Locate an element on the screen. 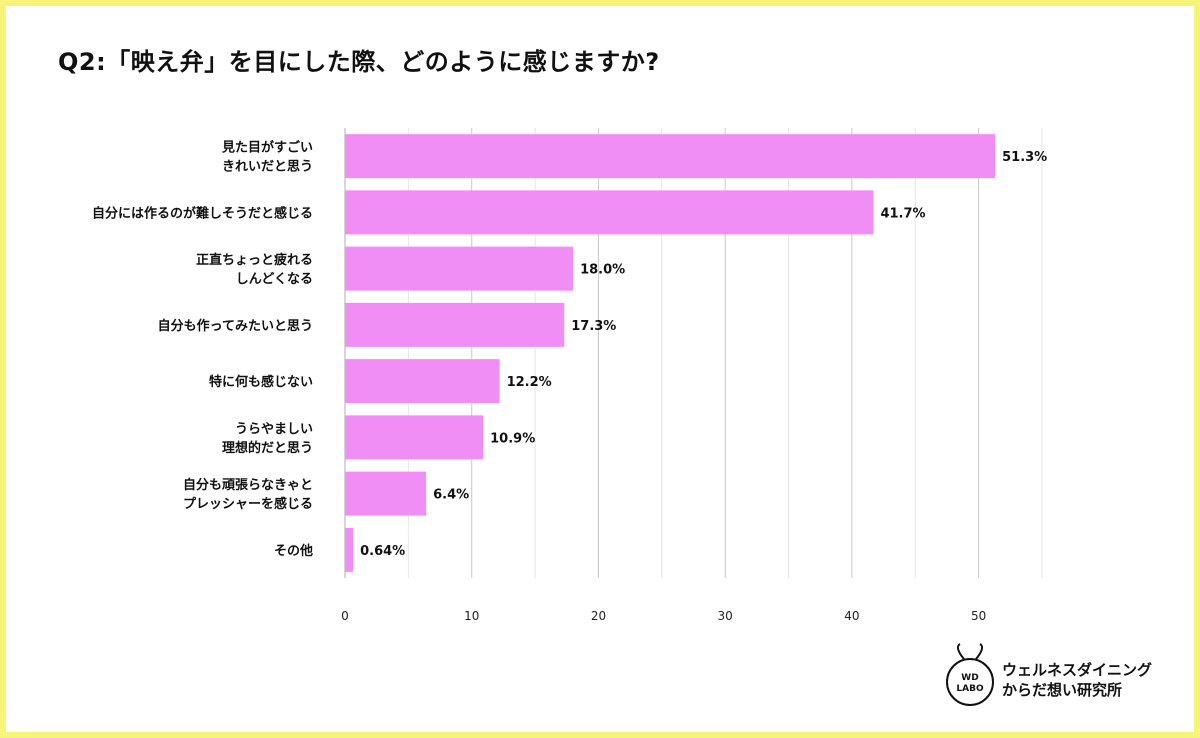  x-tick-label-20: 20 is located at coordinates (598, 616).